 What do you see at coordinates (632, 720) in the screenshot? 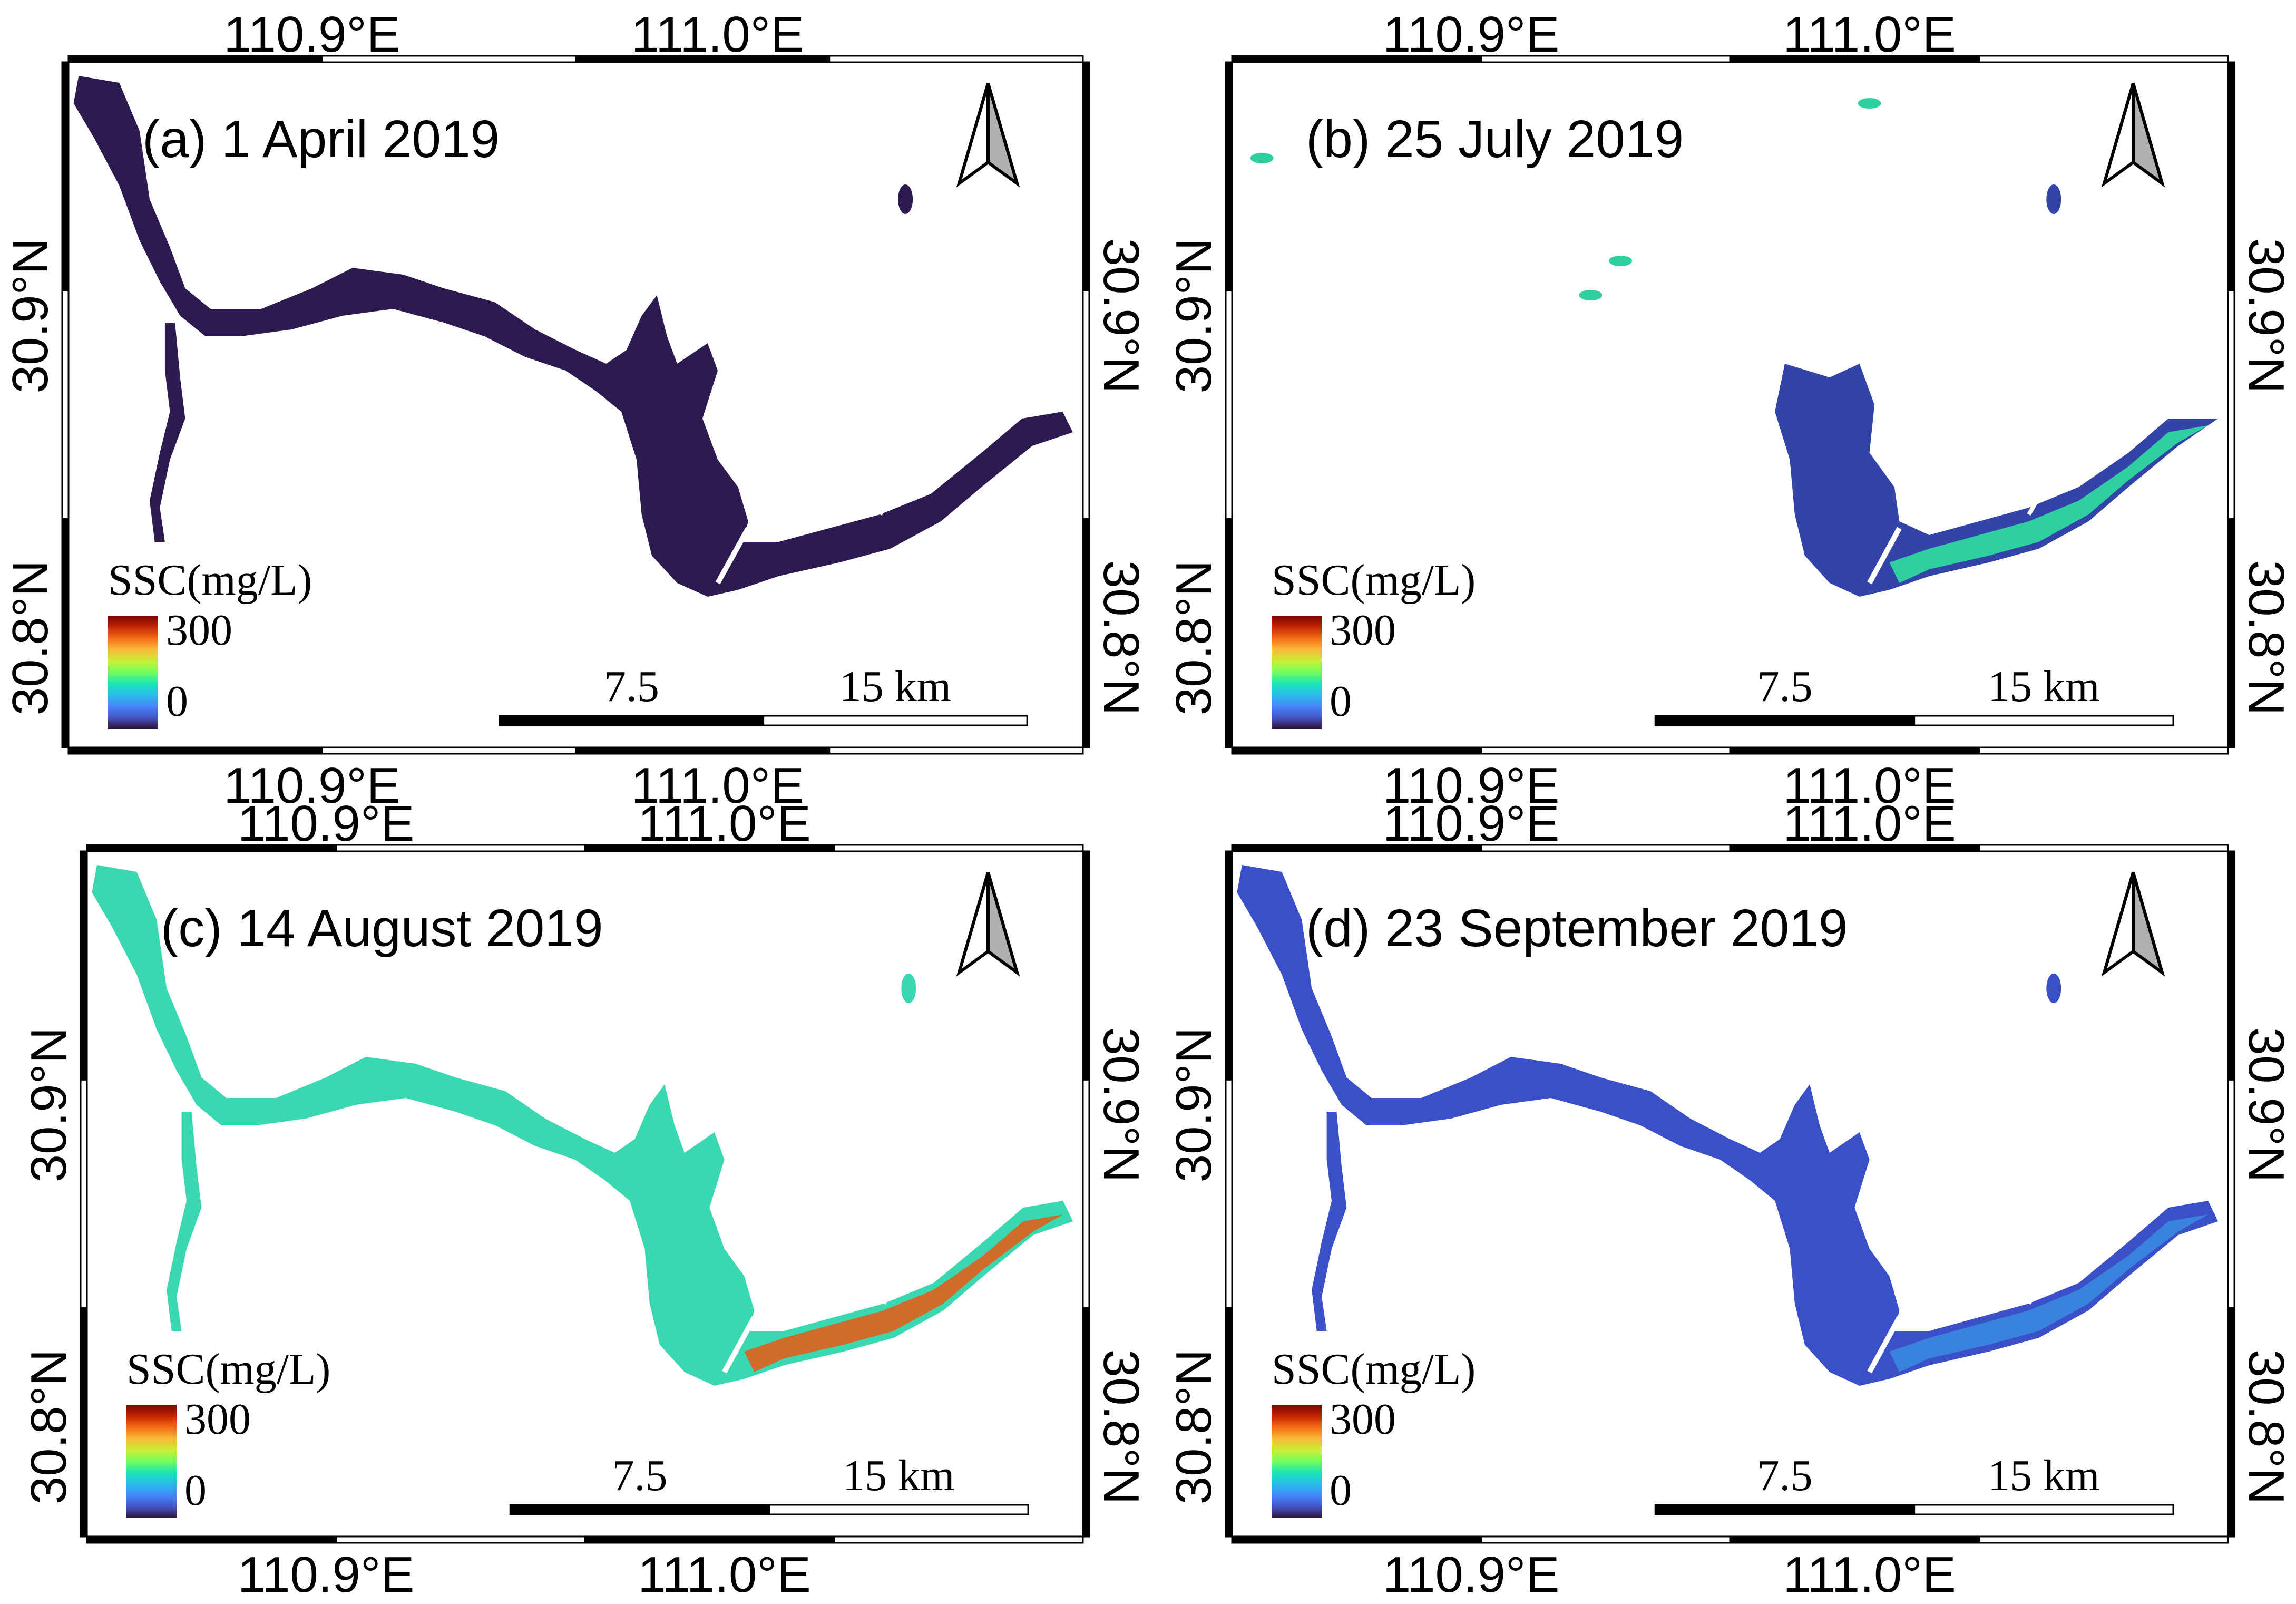
I see `scale-bar-black` at bounding box center [632, 720].